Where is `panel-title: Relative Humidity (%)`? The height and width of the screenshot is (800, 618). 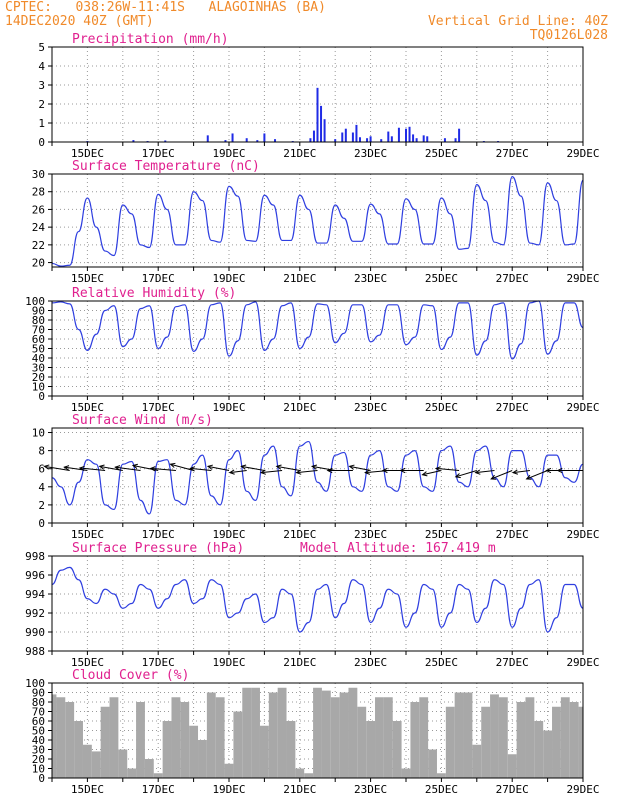
panel-title: Relative Humidity (%) is located at coordinates (154, 293).